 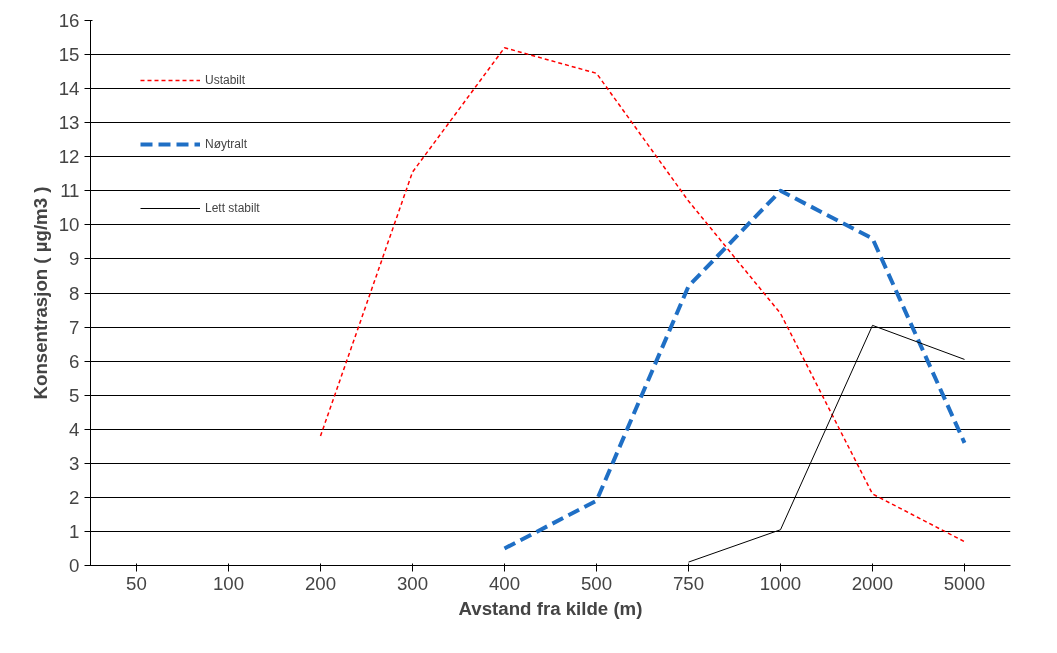 What do you see at coordinates (504, 583) in the screenshot?
I see `x-tick-label: 400` at bounding box center [504, 583].